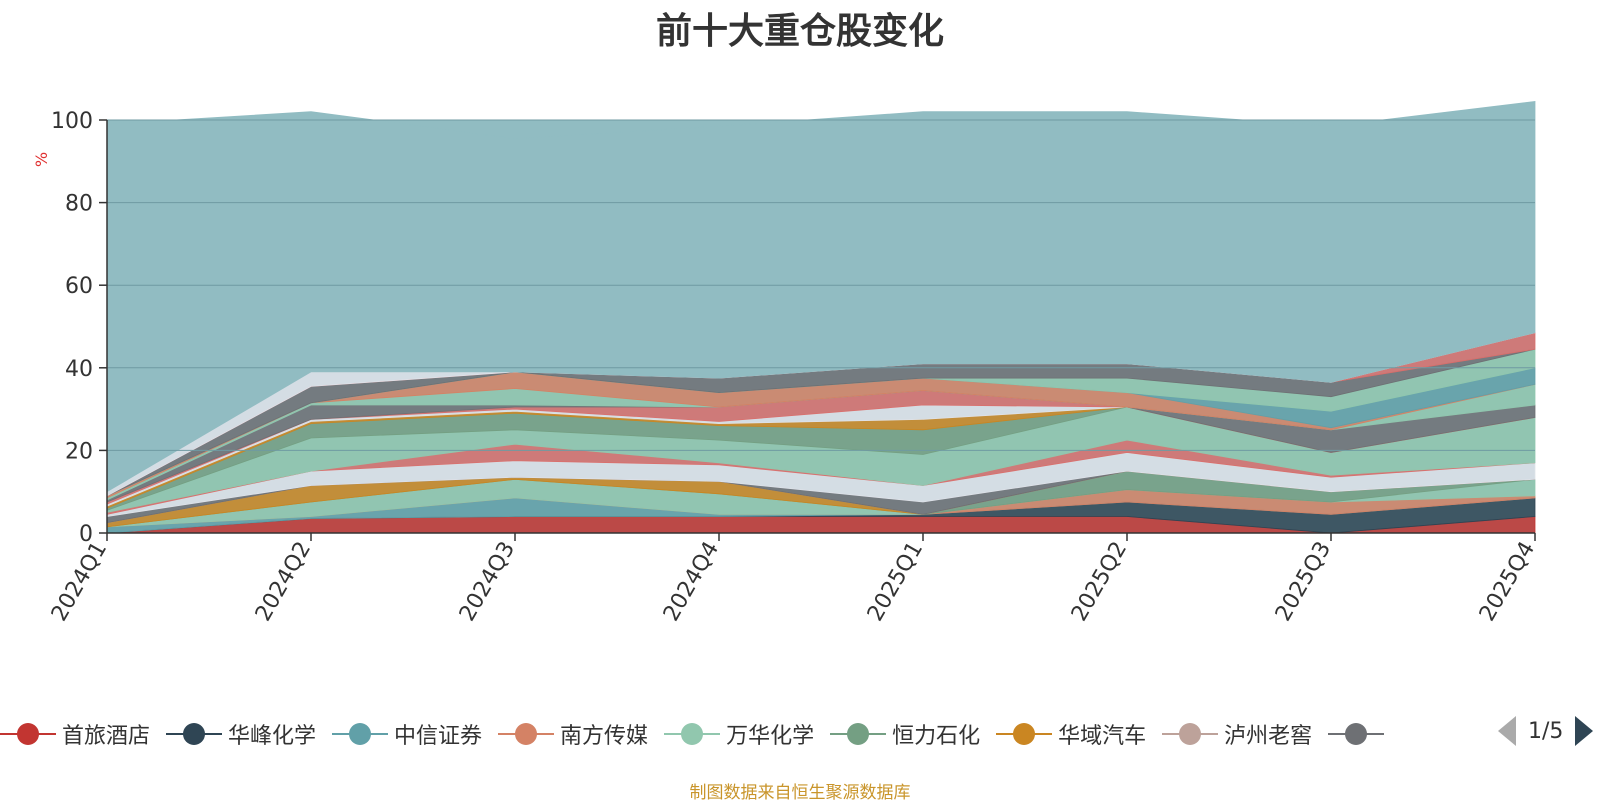 This screenshot has width=1600, height=803. I want to click on x-tick-label: 2024Q2, so click(283, 582).